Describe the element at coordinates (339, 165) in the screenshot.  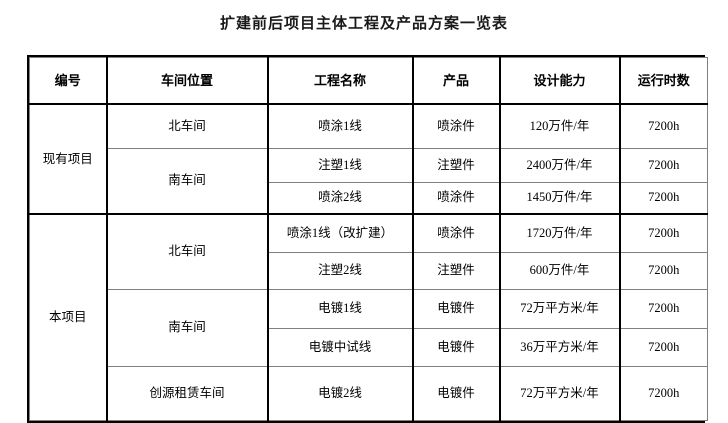
I see `project-cell: 注塑1线` at that location.